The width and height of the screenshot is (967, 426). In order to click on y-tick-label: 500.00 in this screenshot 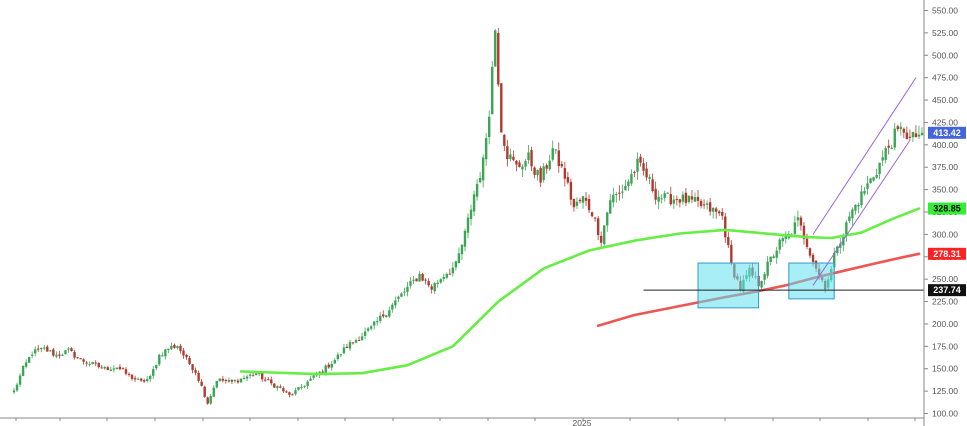, I will do `click(945, 55)`.